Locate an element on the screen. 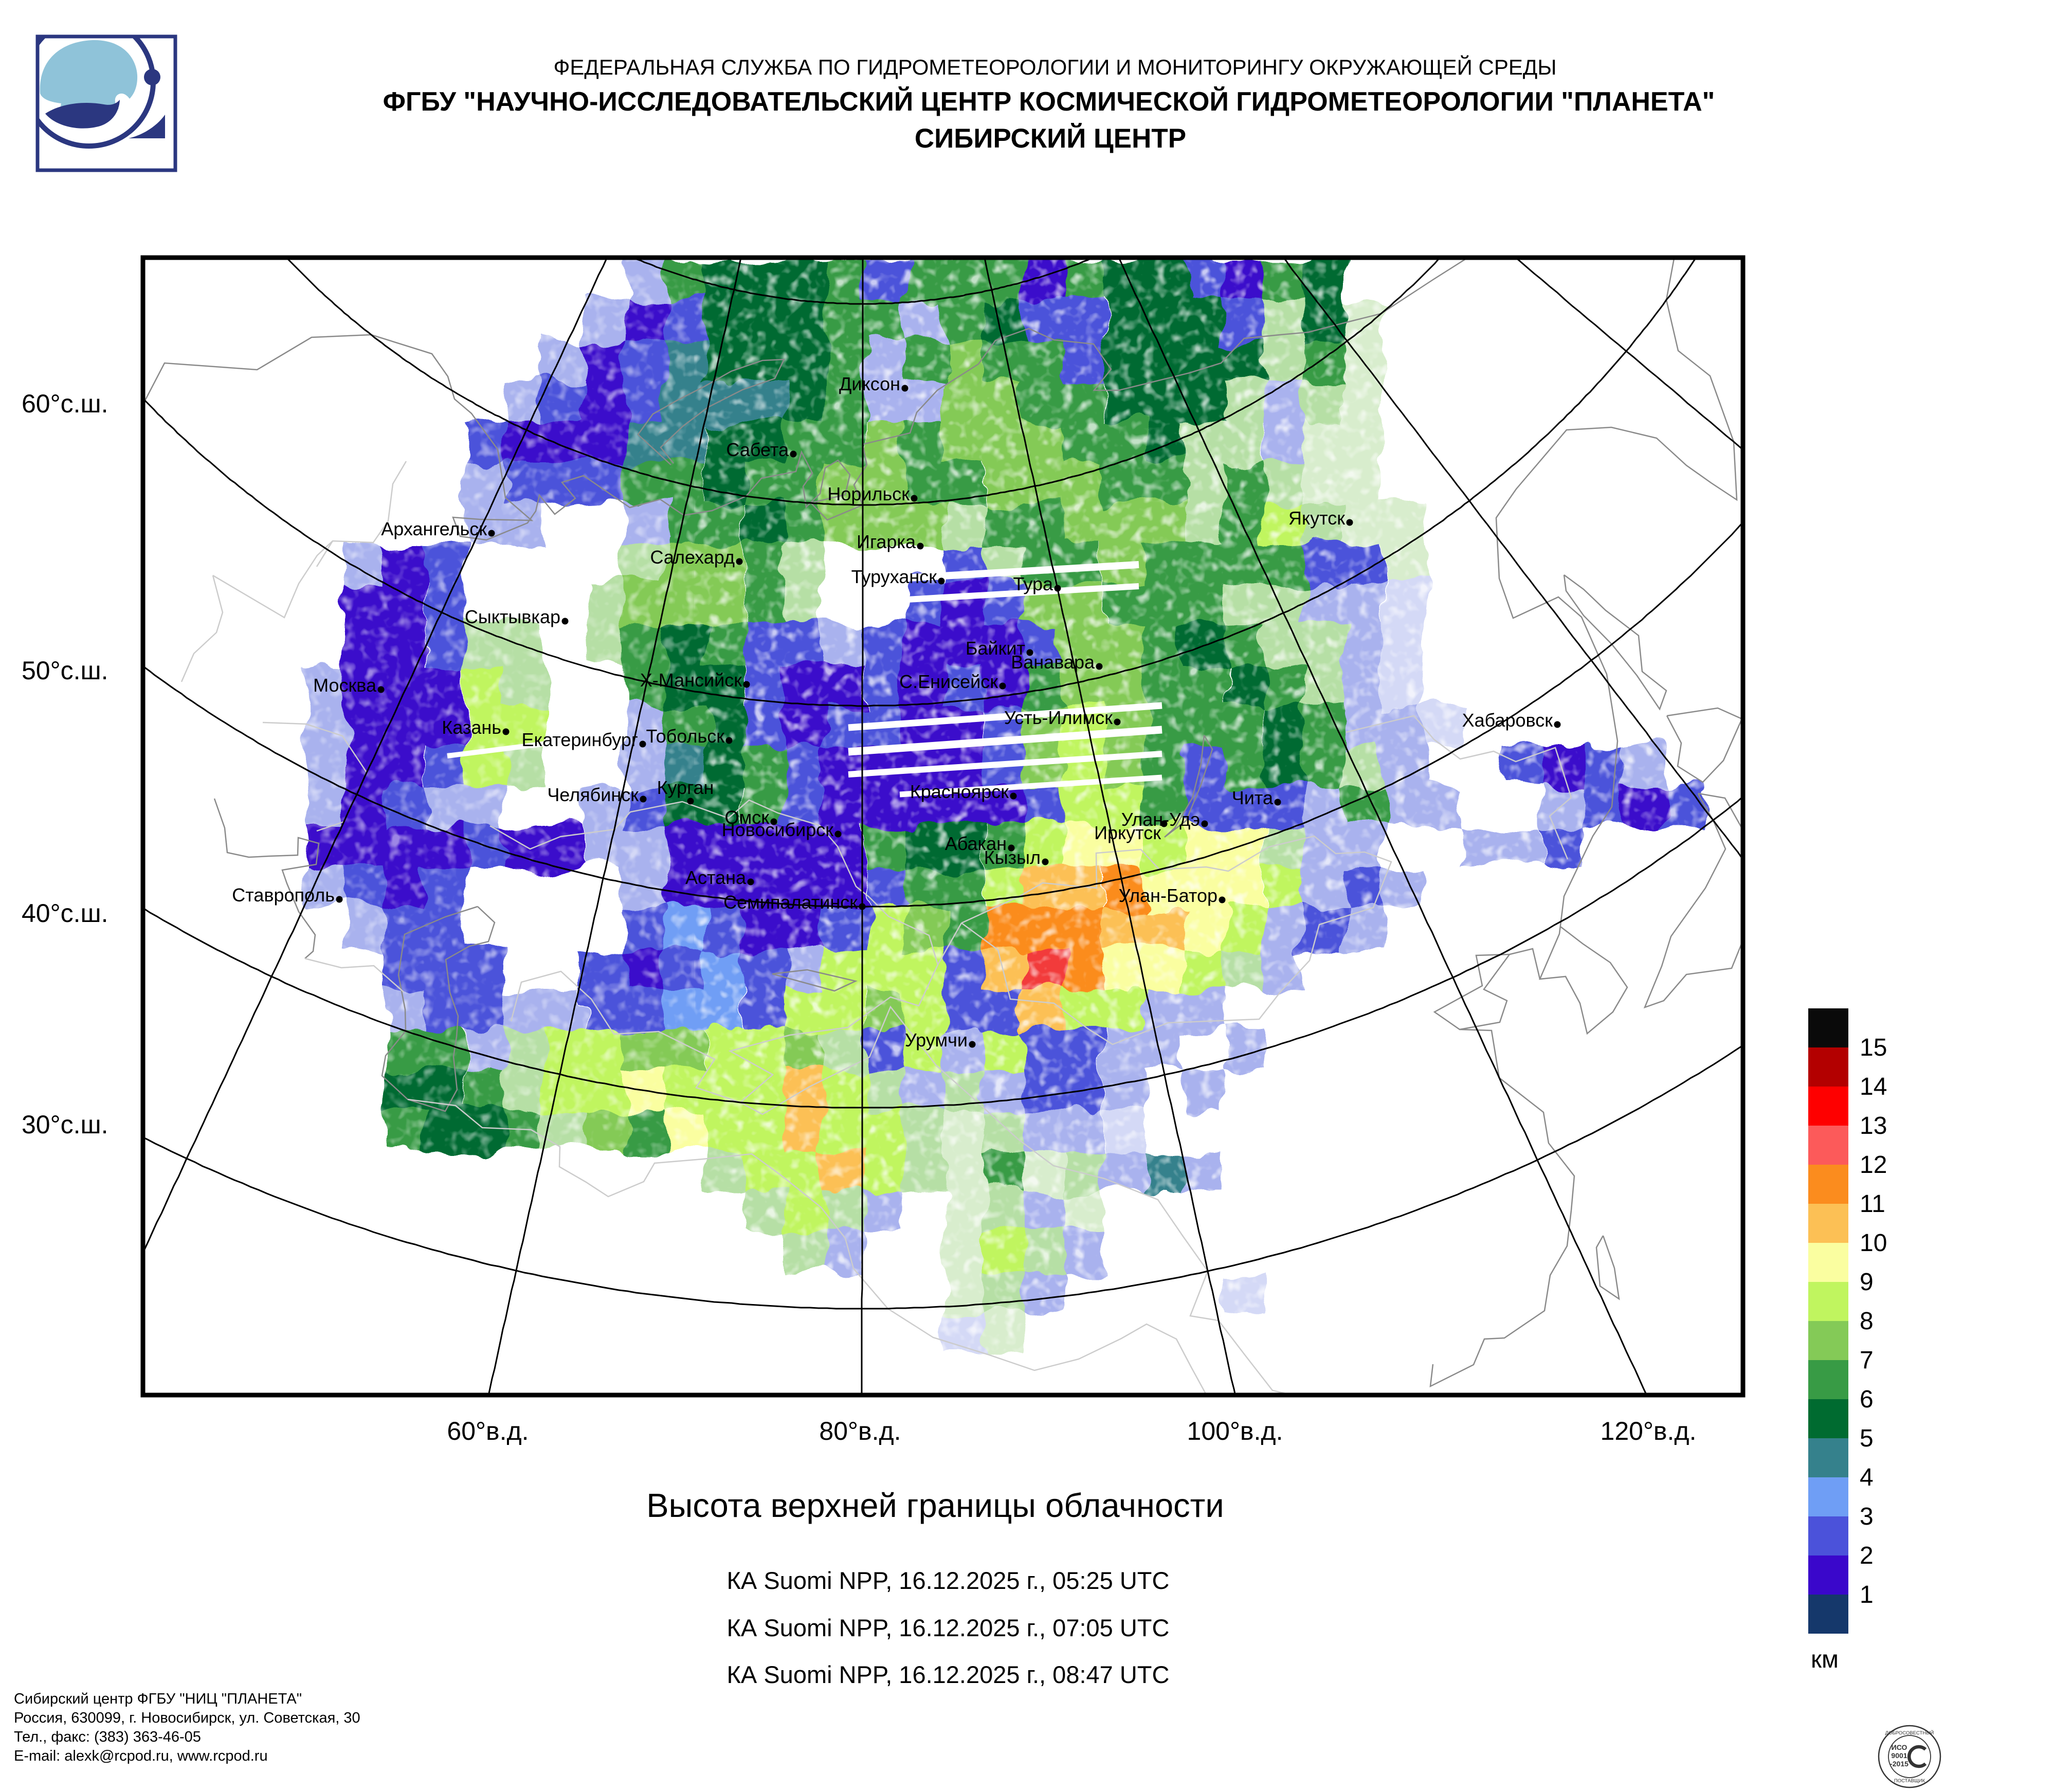  svg-text:Сибирский центр ФГБУ "НИЦ "ПЛА: Сибирский центр ФГБУ "НИЦ "ПЛАНЕТА" is located at coordinates (158, 1699).